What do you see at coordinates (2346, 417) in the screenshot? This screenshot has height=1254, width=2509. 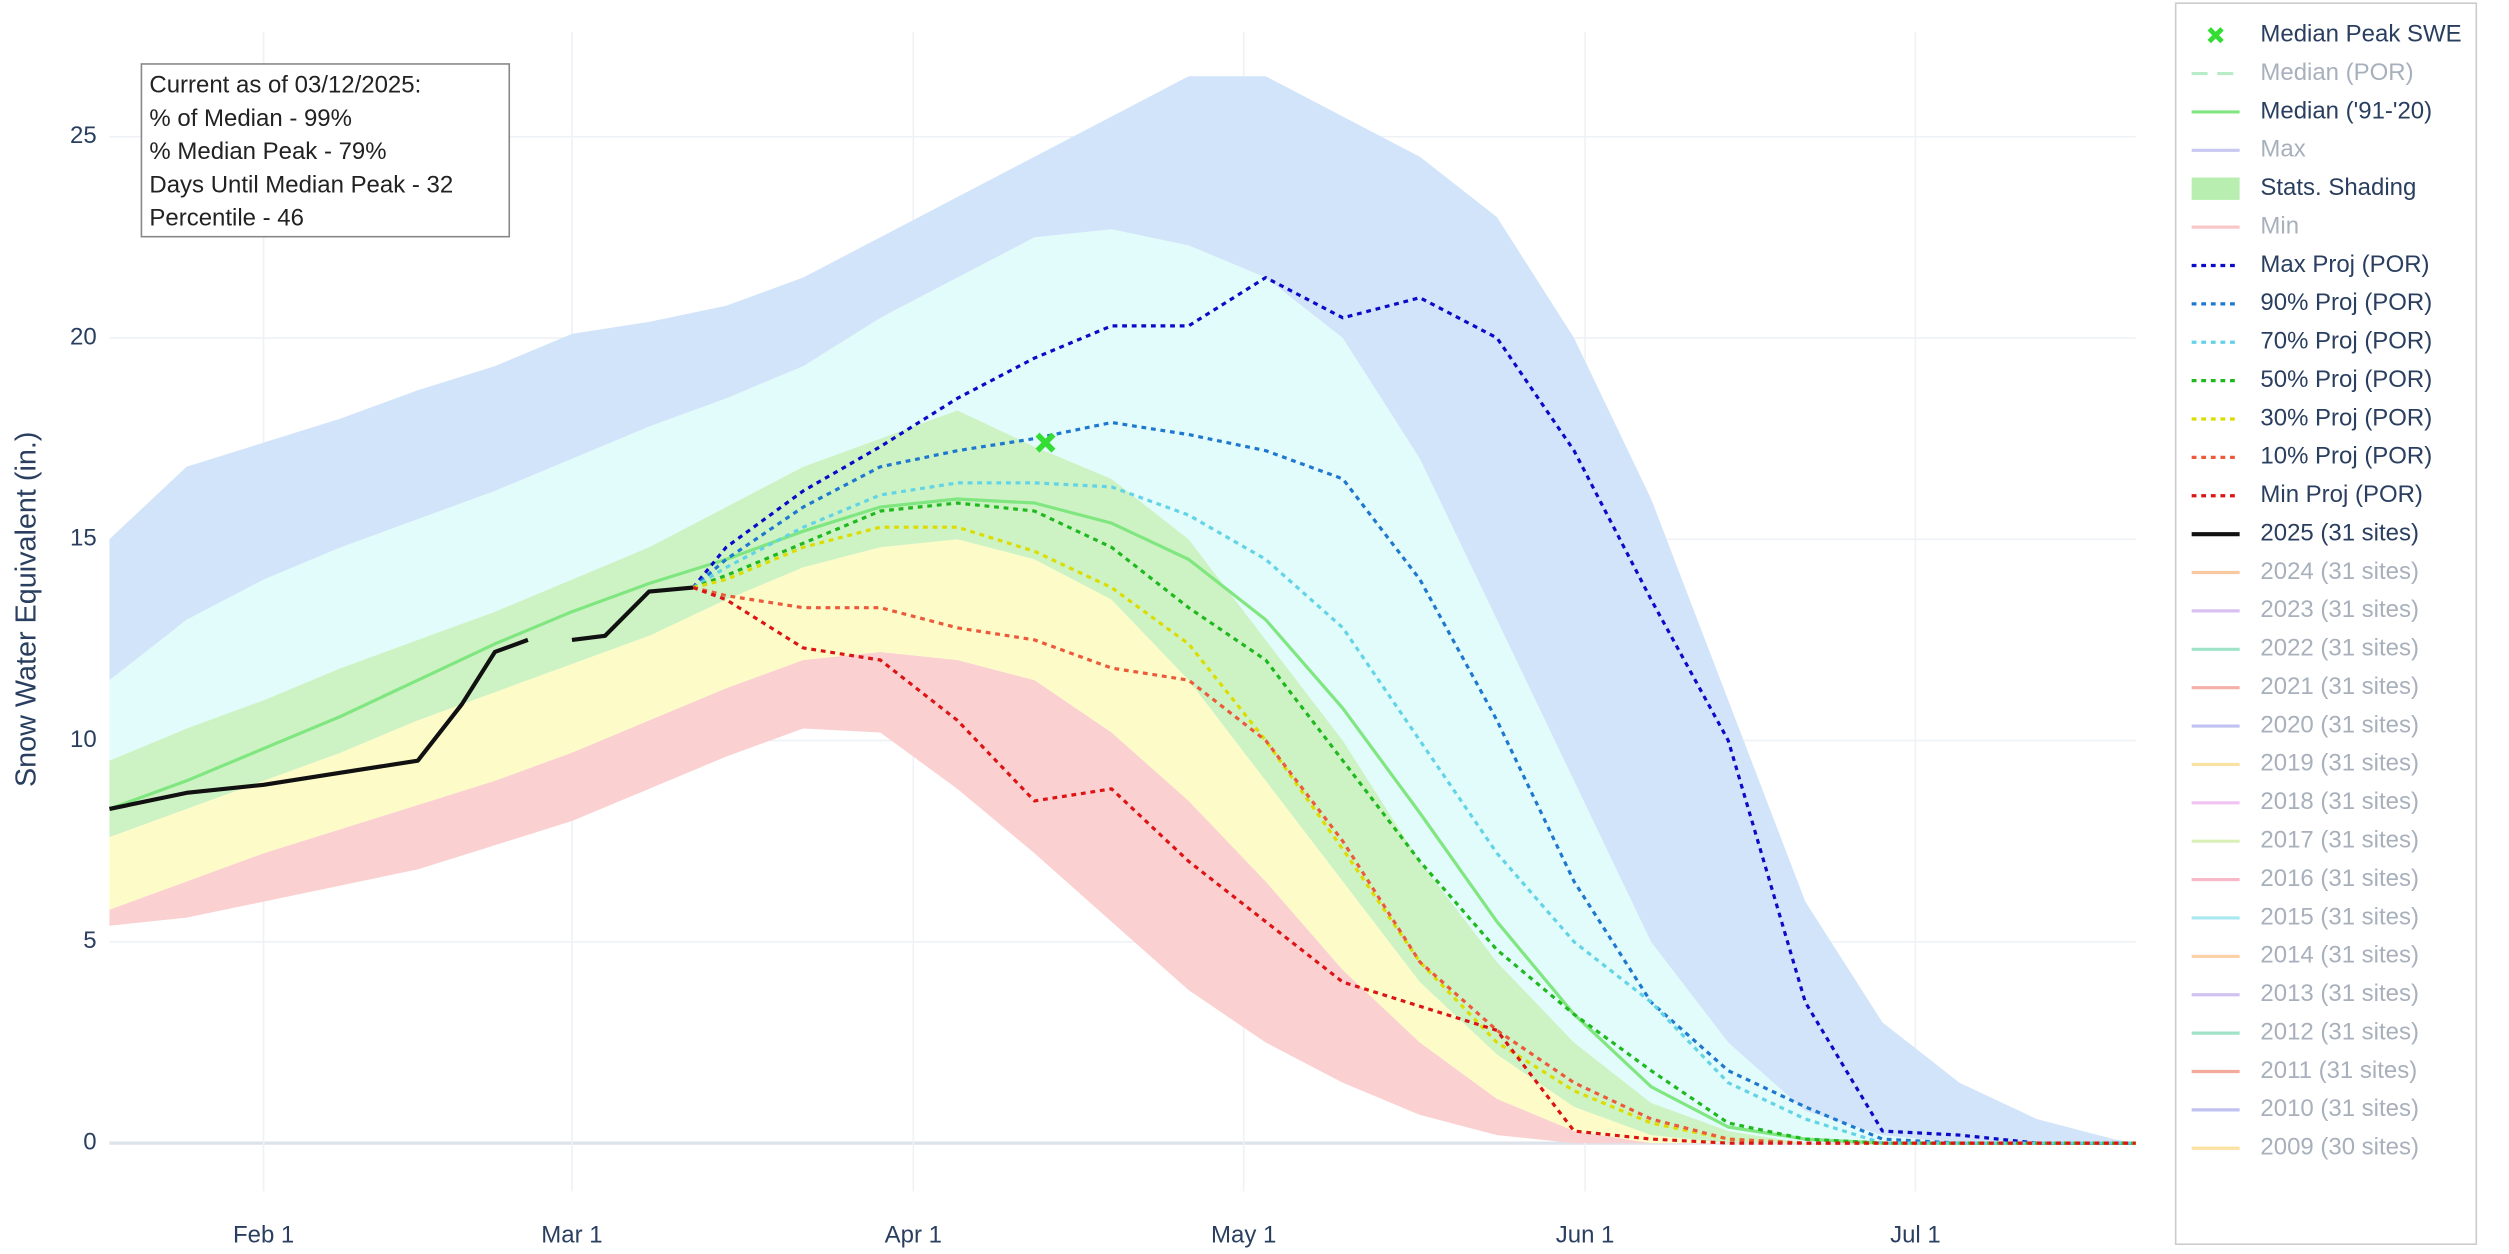 I see `legend-label: 30% Proj (POR)` at bounding box center [2346, 417].